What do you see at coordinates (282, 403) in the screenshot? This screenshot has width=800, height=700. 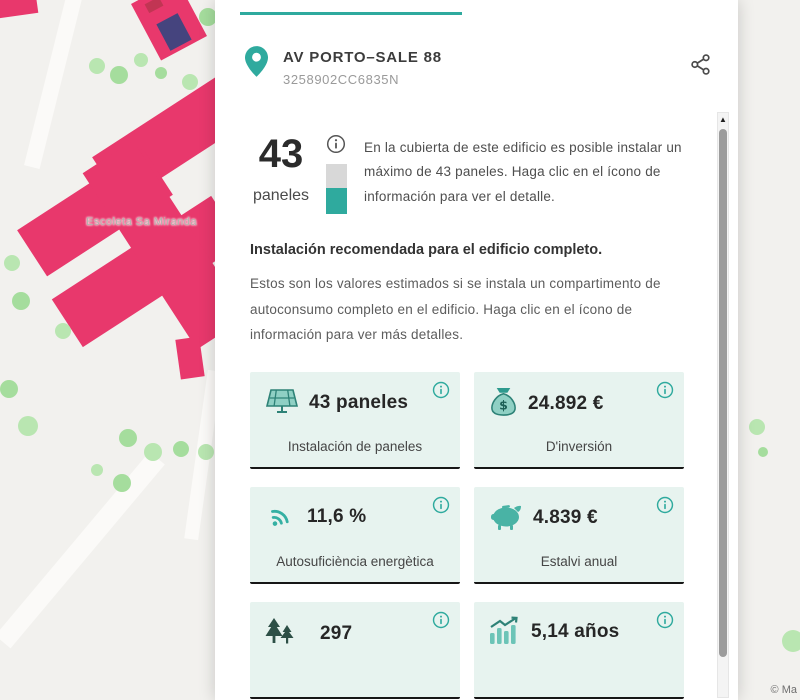 I see `solar-panel-icon` at bounding box center [282, 403].